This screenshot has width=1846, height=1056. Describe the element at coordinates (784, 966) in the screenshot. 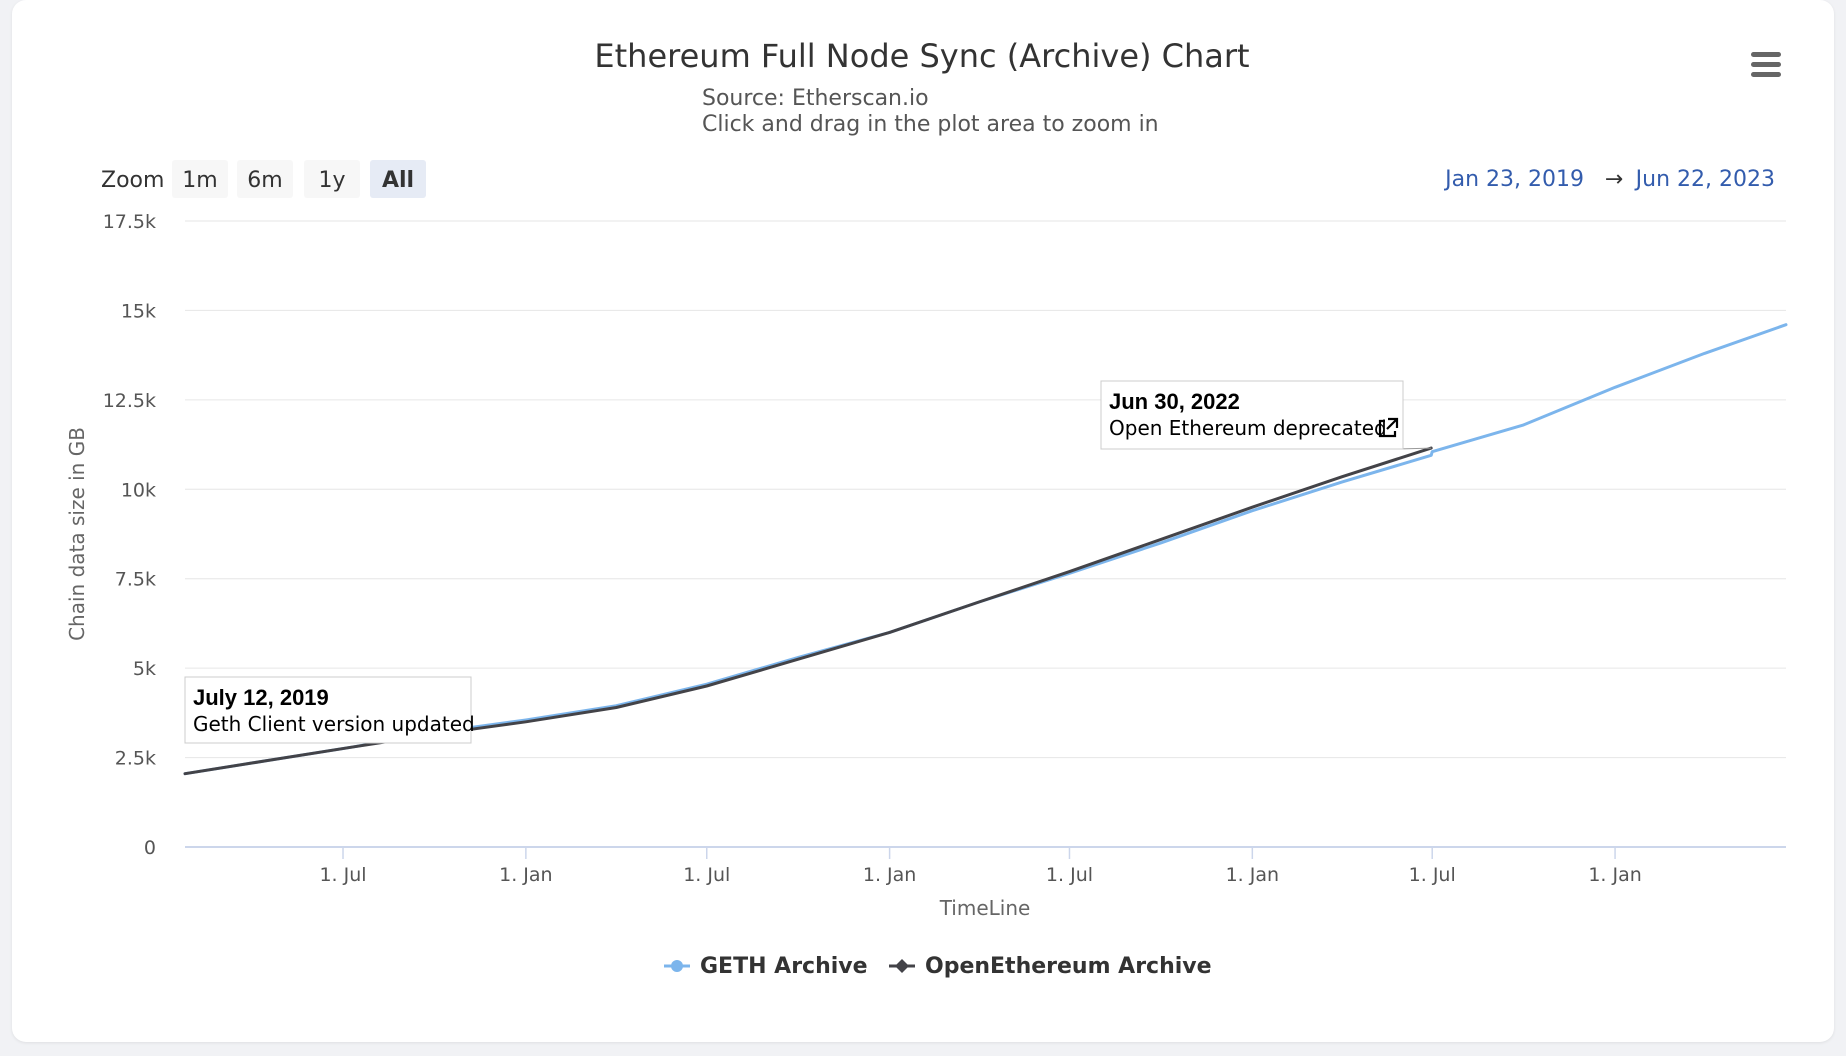

I see `legend-geth-label: GETH Archive` at that location.